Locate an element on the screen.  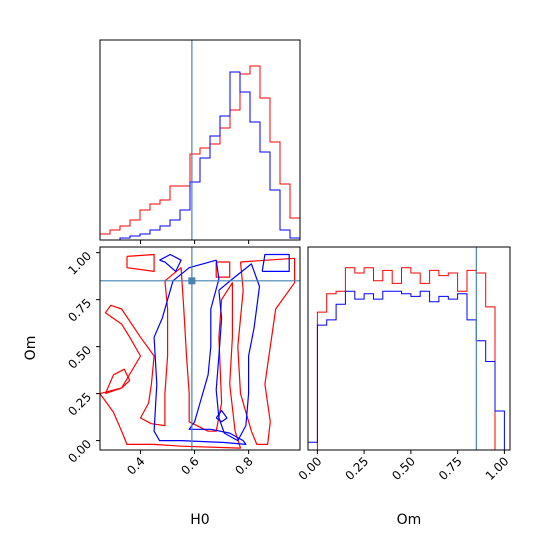
histogram-om-x-tick-label: 0.25 is located at coordinates (356, 468).